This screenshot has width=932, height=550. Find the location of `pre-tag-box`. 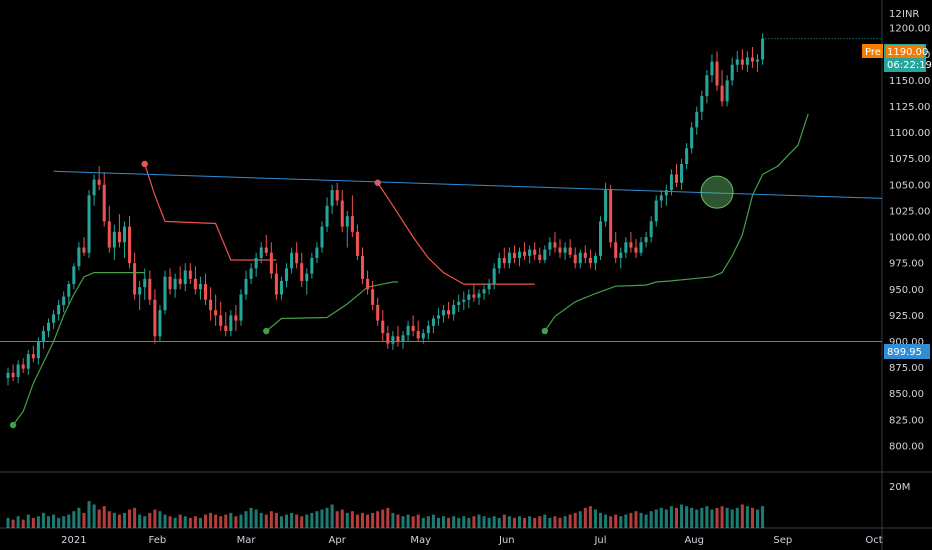

pre-tag-box is located at coordinates (872, 51).